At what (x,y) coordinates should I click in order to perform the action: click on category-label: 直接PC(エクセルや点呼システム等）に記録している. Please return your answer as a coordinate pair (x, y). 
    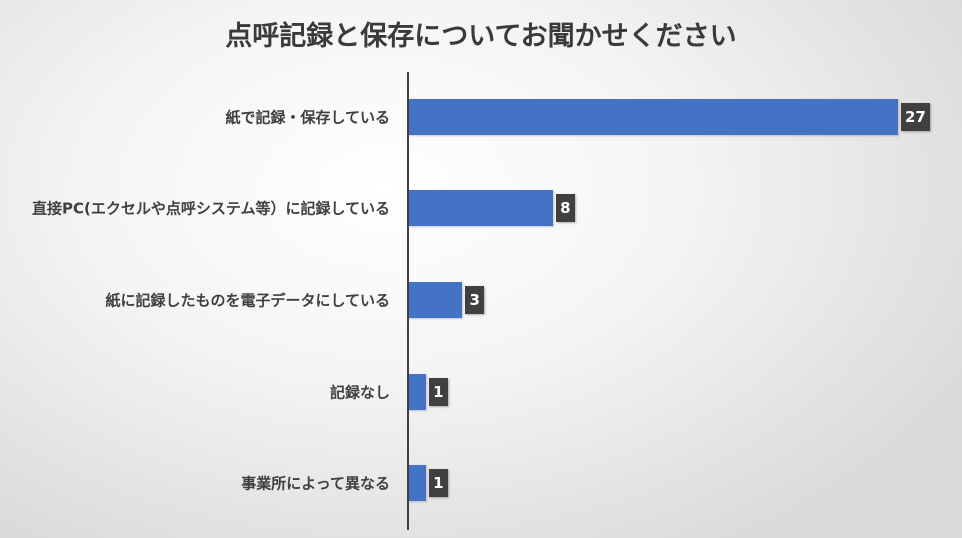
    Looking at the image, I should click on (211, 208).